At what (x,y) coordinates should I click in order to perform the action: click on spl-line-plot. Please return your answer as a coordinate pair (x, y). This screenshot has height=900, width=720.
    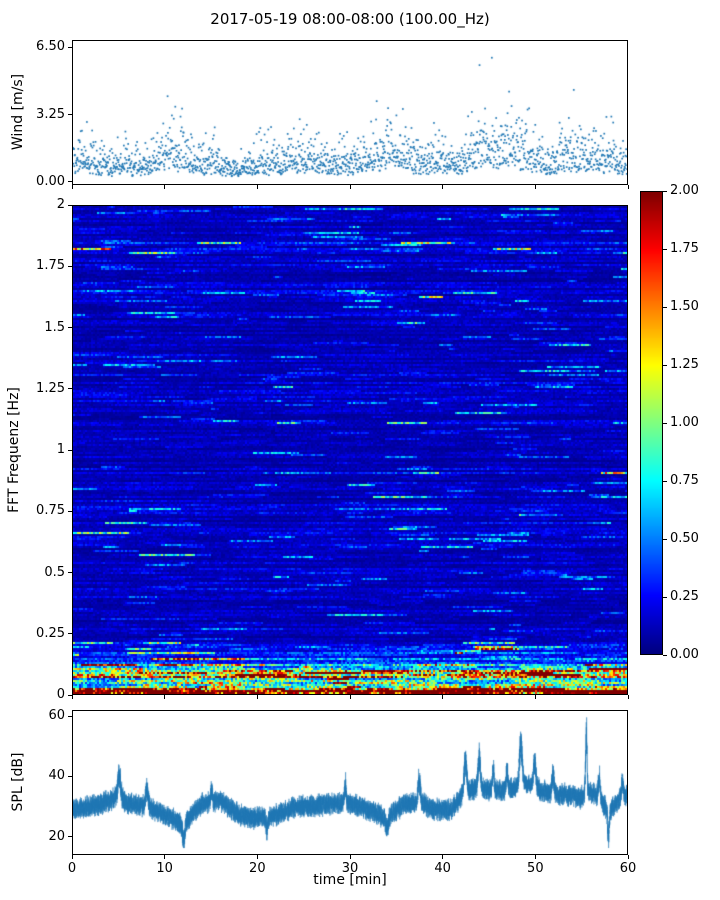
    Looking at the image, I should click on (350, 782).